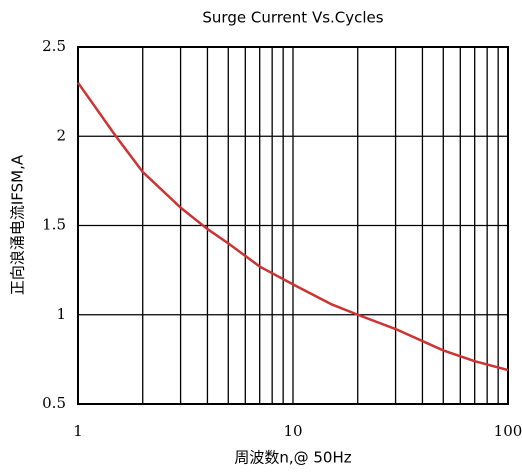 The width and height of the screenshot is (522, 474). What do you see at coordinates (18, 224) in the screenshot?
I see `y-axis-label: 正向浪涌电流IFSM,A` at bounding box center [18, 224].